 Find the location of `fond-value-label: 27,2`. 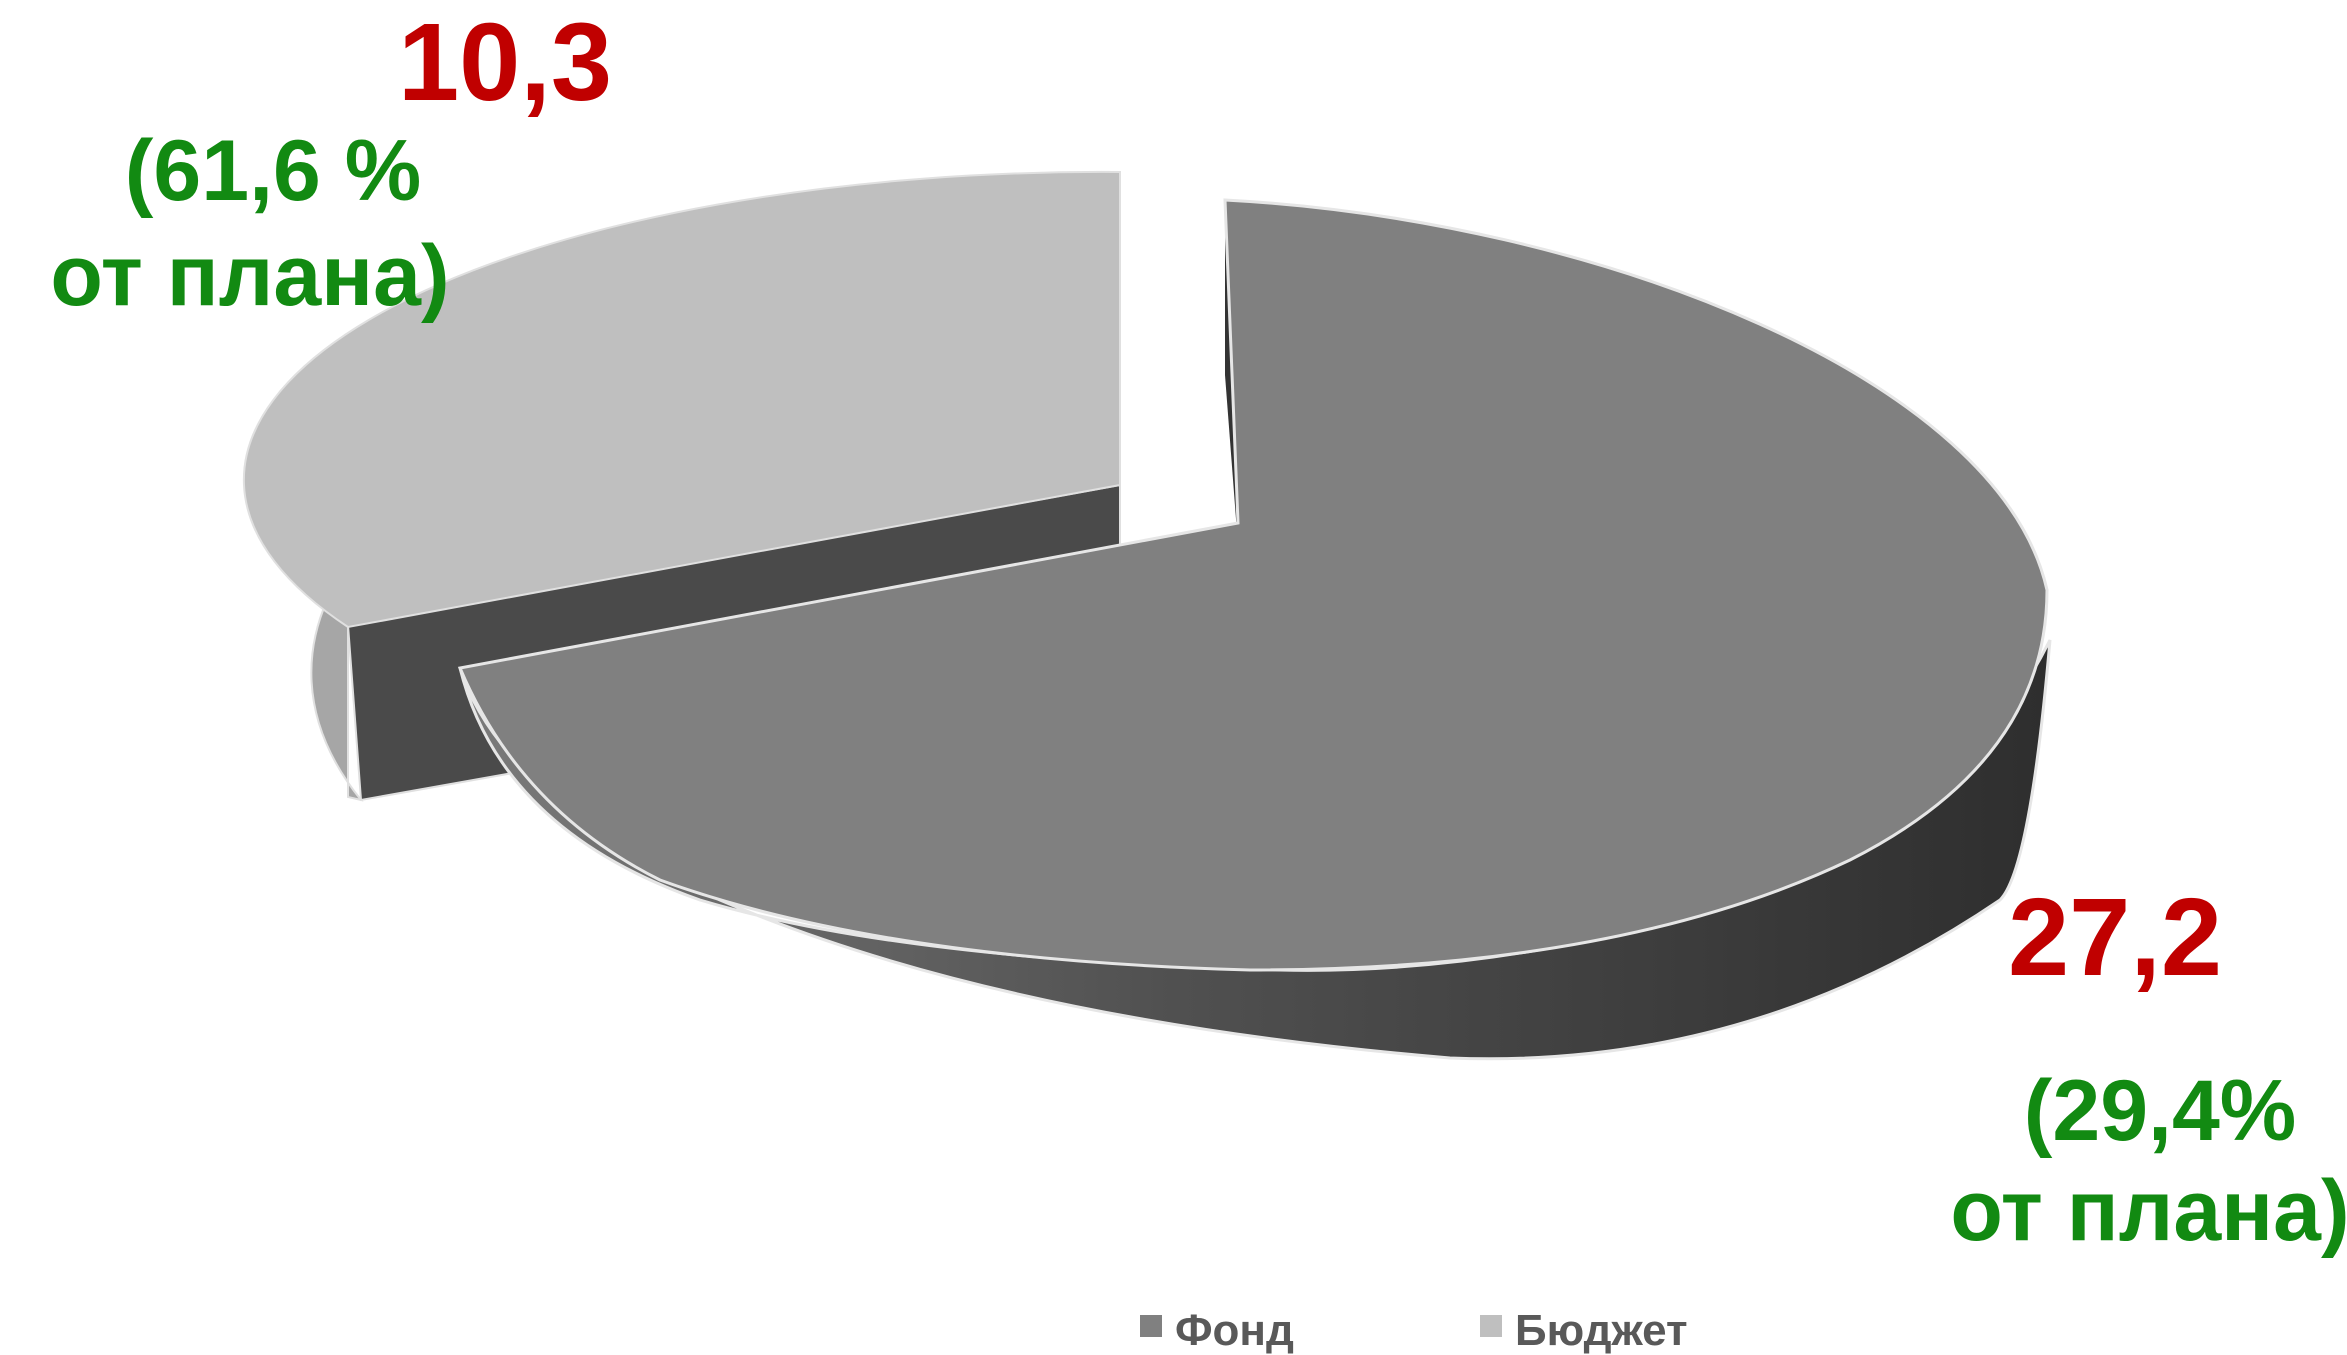

fond-value-label: 27,2 is located at coordinates (2115, 937).